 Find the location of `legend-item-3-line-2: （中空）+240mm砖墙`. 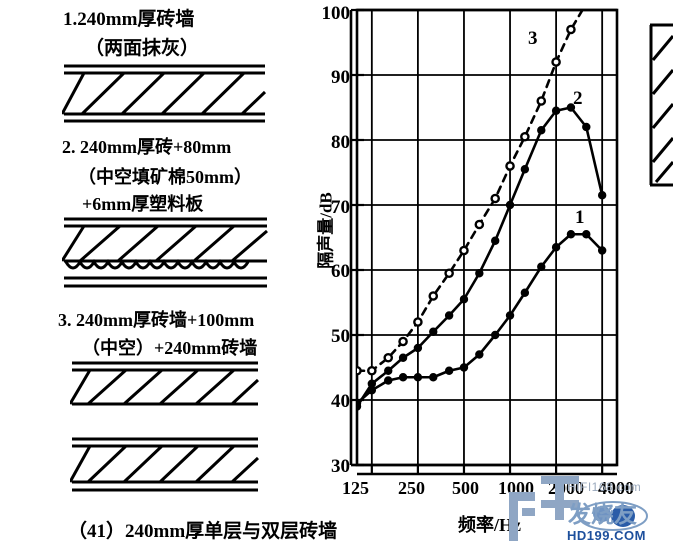

legend-item-3-line-2: （中空）+240mm砖墙 is located at coordinates (170, 348).